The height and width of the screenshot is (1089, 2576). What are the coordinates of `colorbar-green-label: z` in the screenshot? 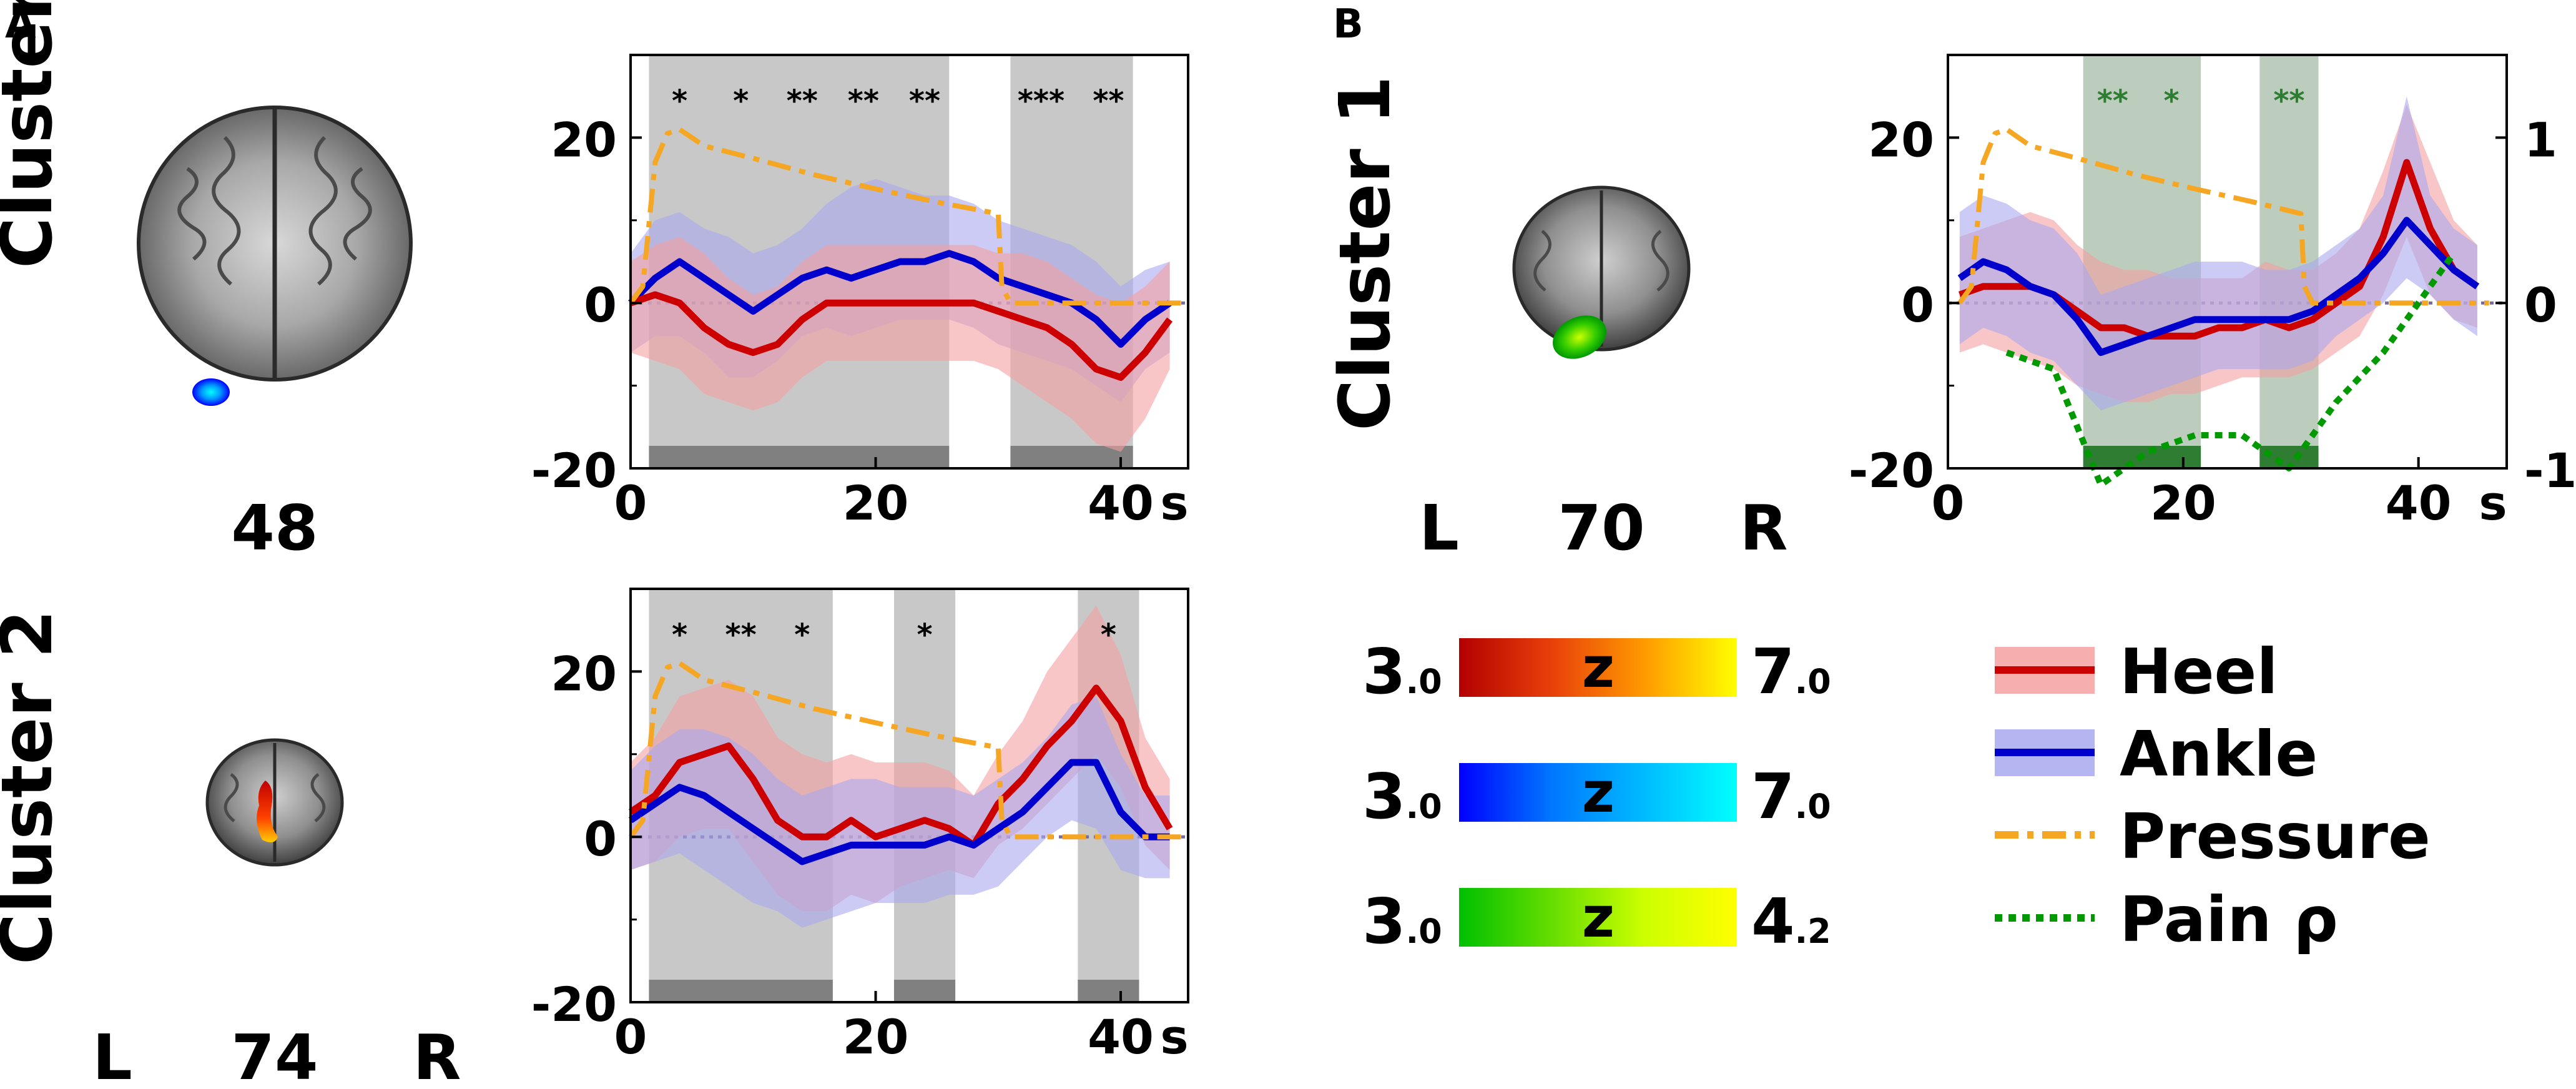 It's located at (1598, 917).